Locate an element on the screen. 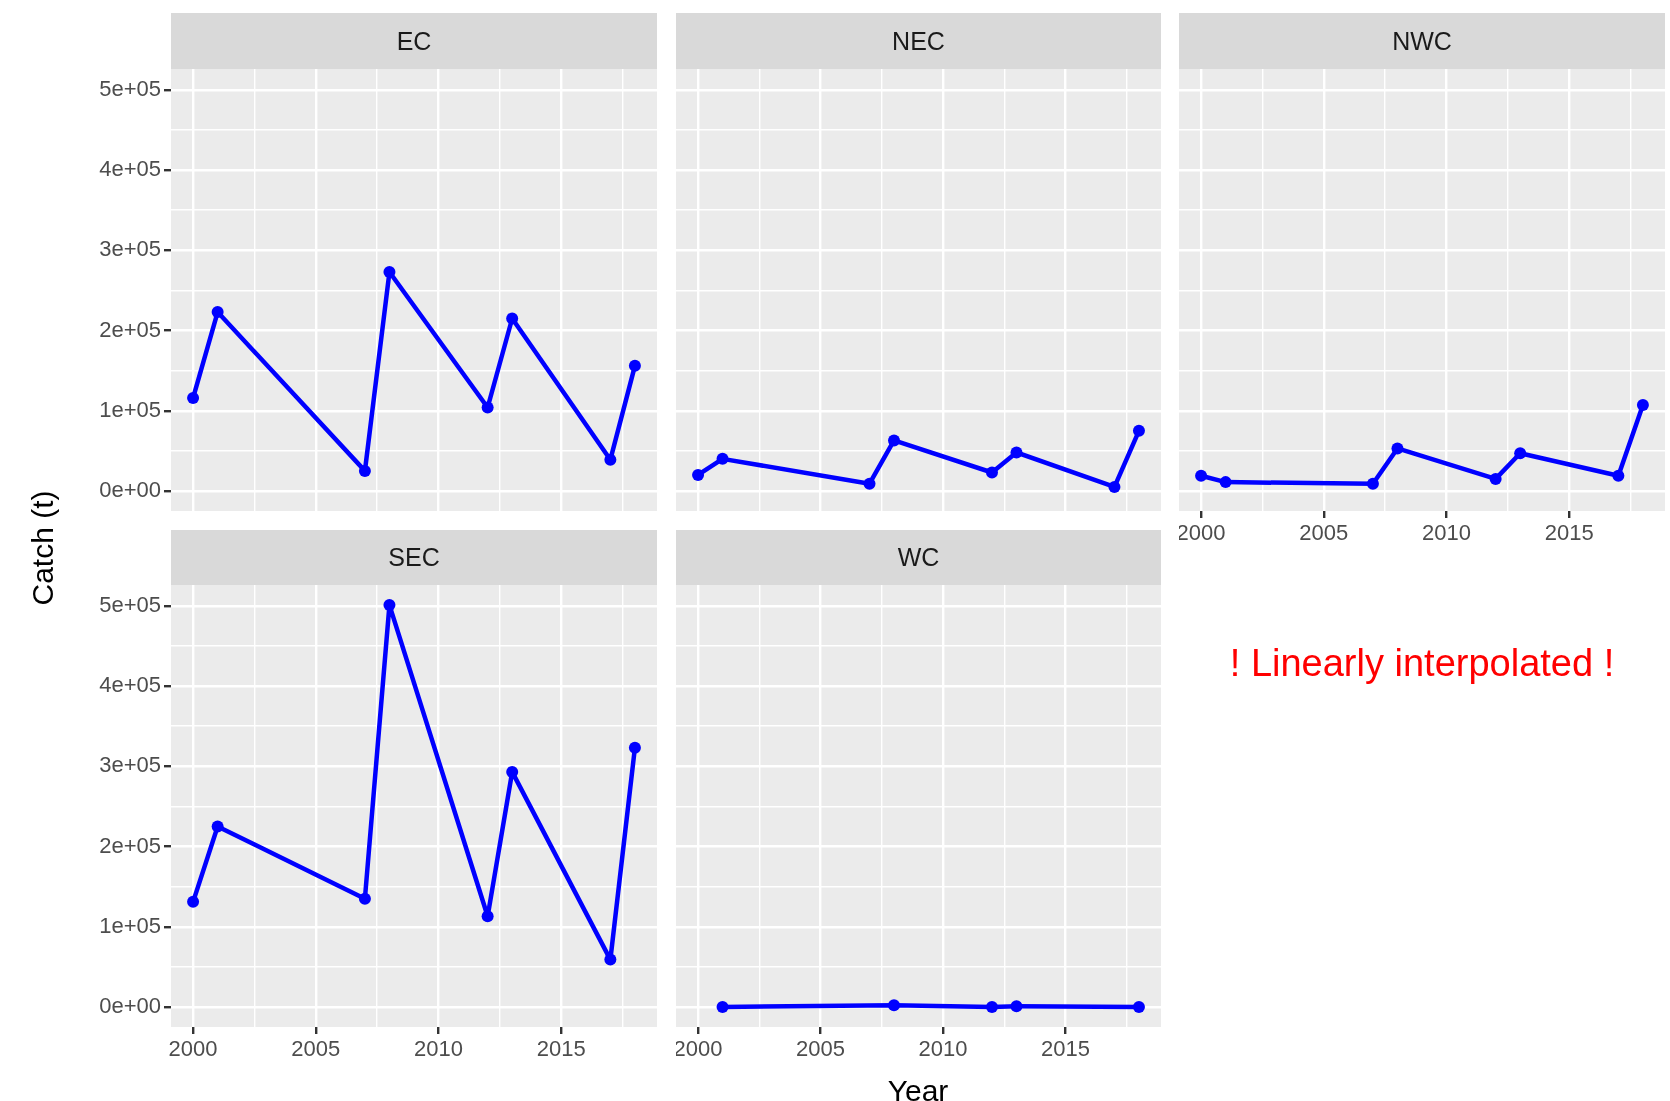  x-axis-title: Year is located at coordinates (918, 1087).